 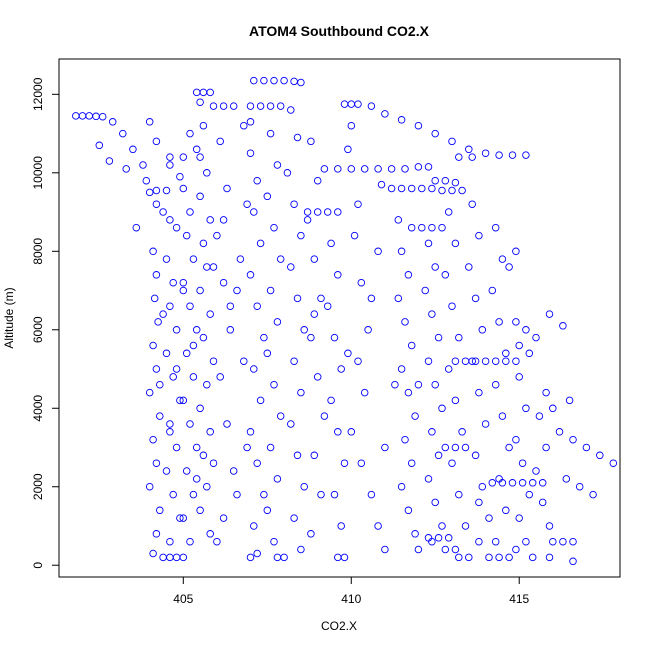 I want to click on x-axis: 405 410 415, so click(x=351, y=591).